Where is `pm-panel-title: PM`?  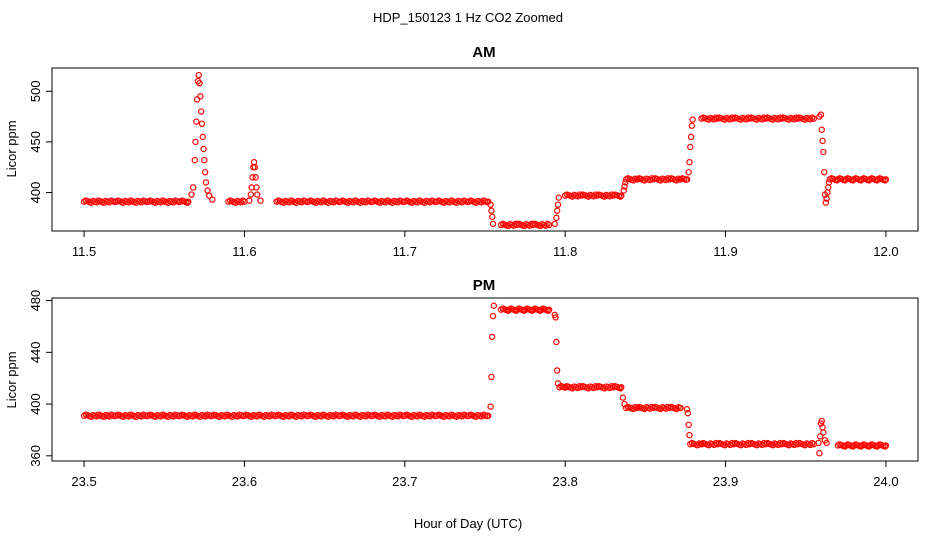 pm-panel-title: PM is located at coordinates (484, 285).